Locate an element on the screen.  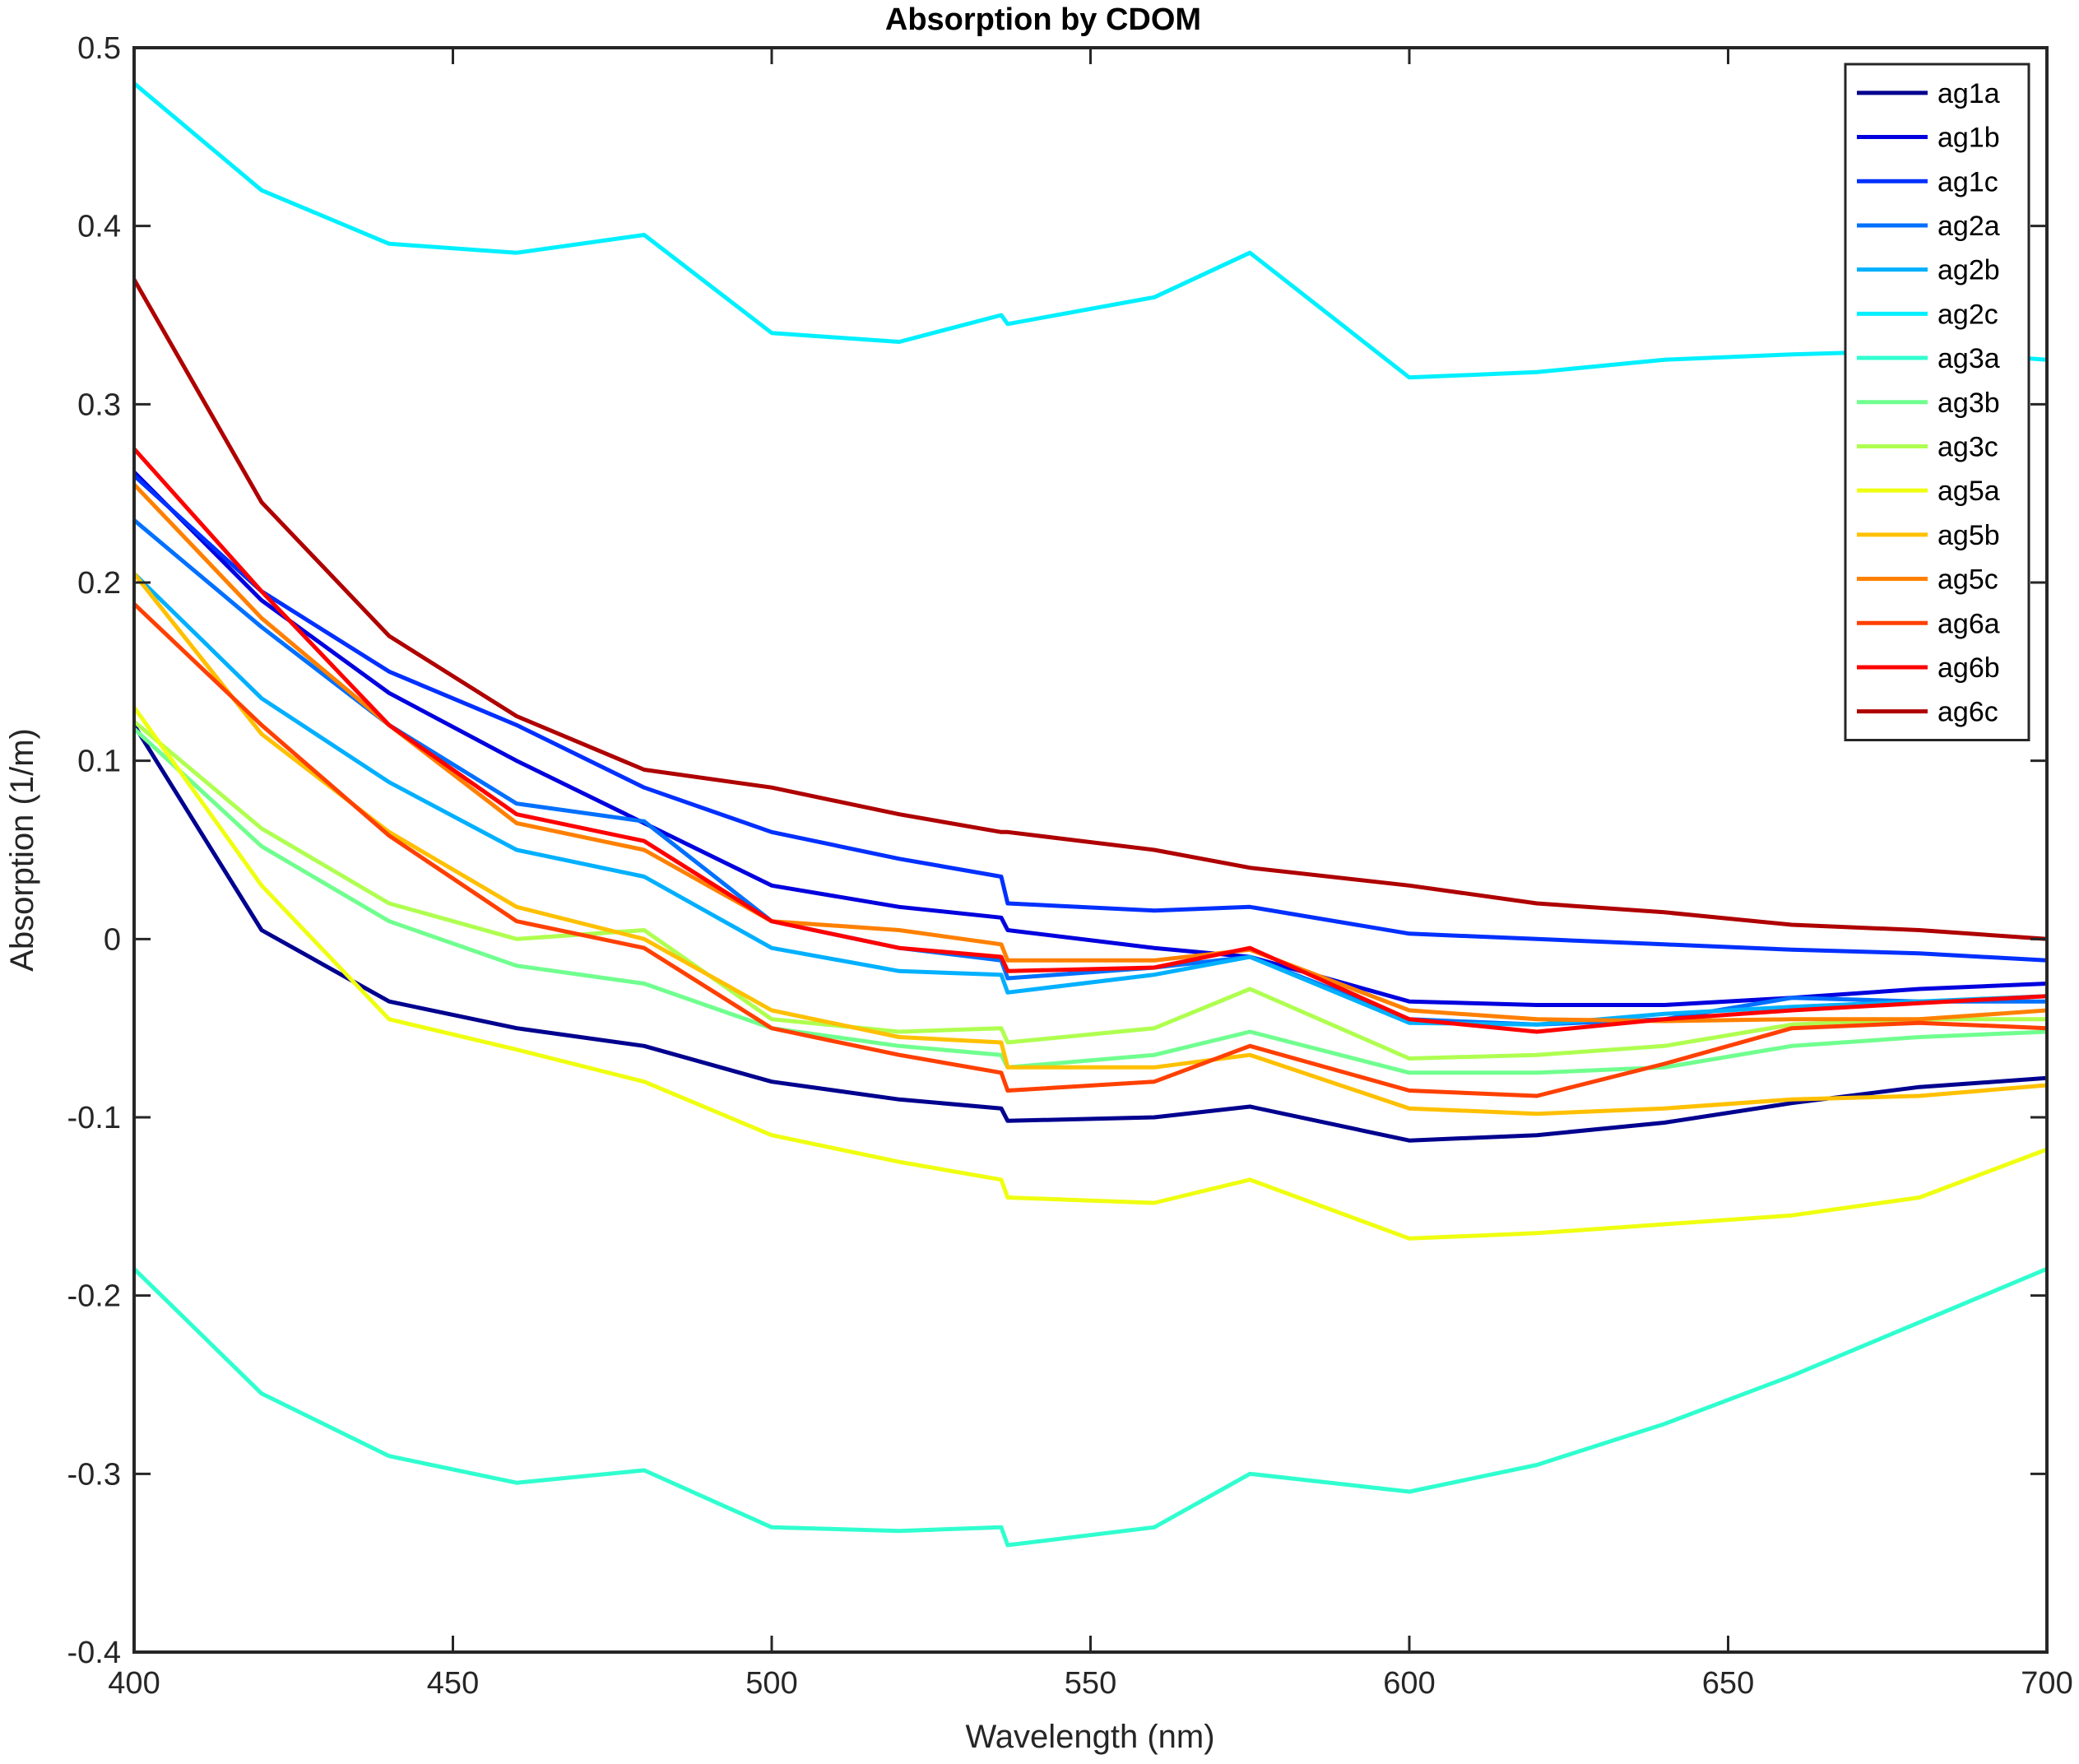
y-tick-label: 0.2 is located at coordinates (99, 583).